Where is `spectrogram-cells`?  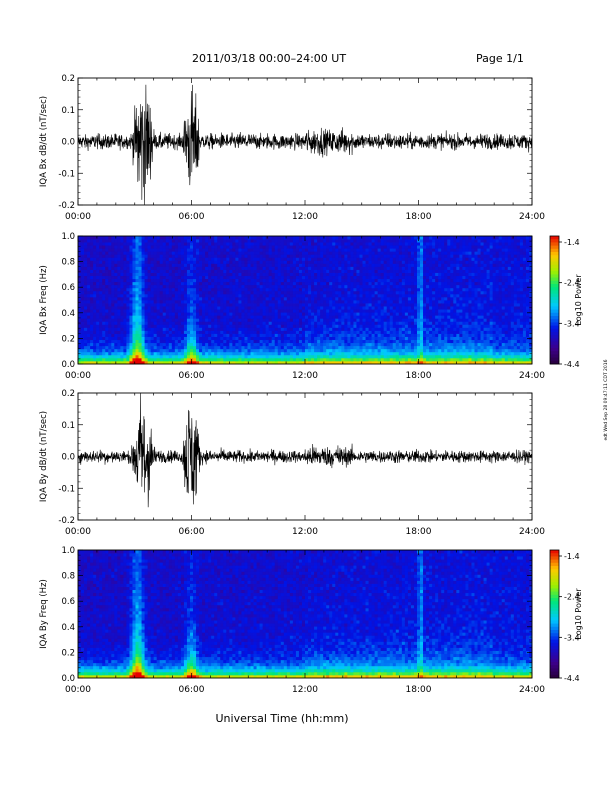 spectrogram-cells is located at coordinates (305, 300).